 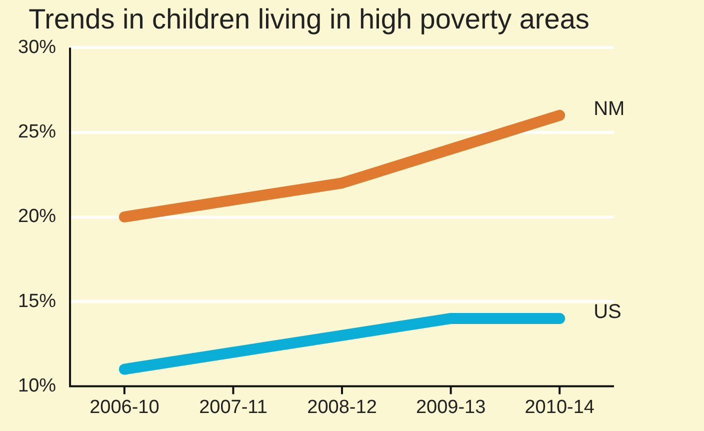 I want to click on x-tick-label: 2007-11, so click(x=233, y=407).